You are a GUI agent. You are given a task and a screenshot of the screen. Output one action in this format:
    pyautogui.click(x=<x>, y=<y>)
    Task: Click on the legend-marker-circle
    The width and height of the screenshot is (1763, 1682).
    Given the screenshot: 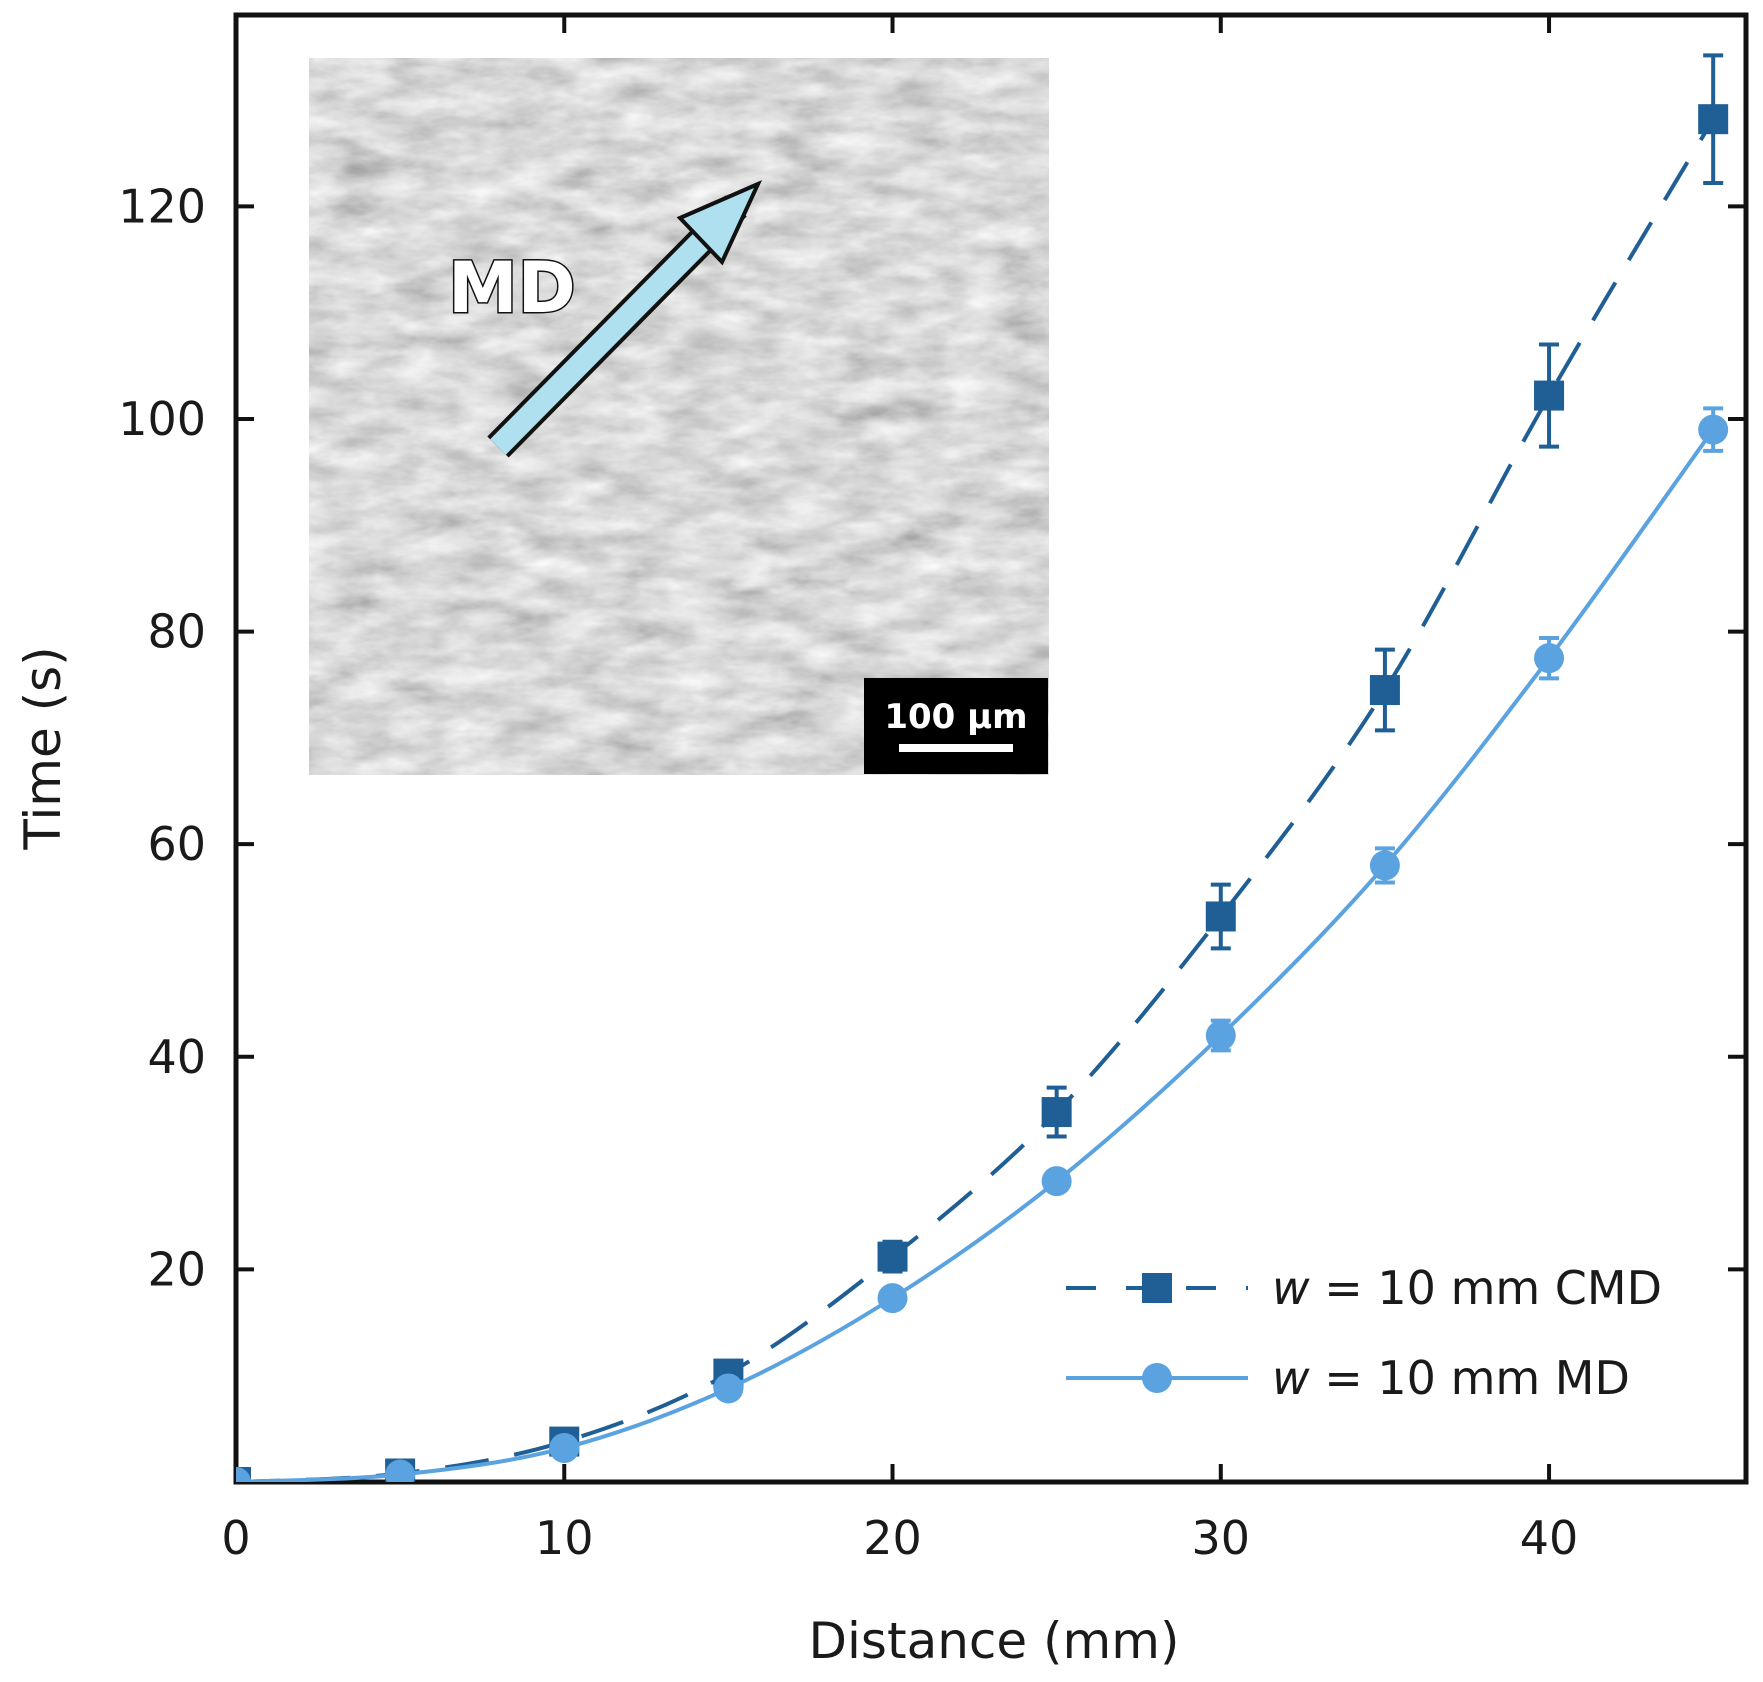 What is the action you would take?
    pyautogui.click(x=1157, y=1378)
    